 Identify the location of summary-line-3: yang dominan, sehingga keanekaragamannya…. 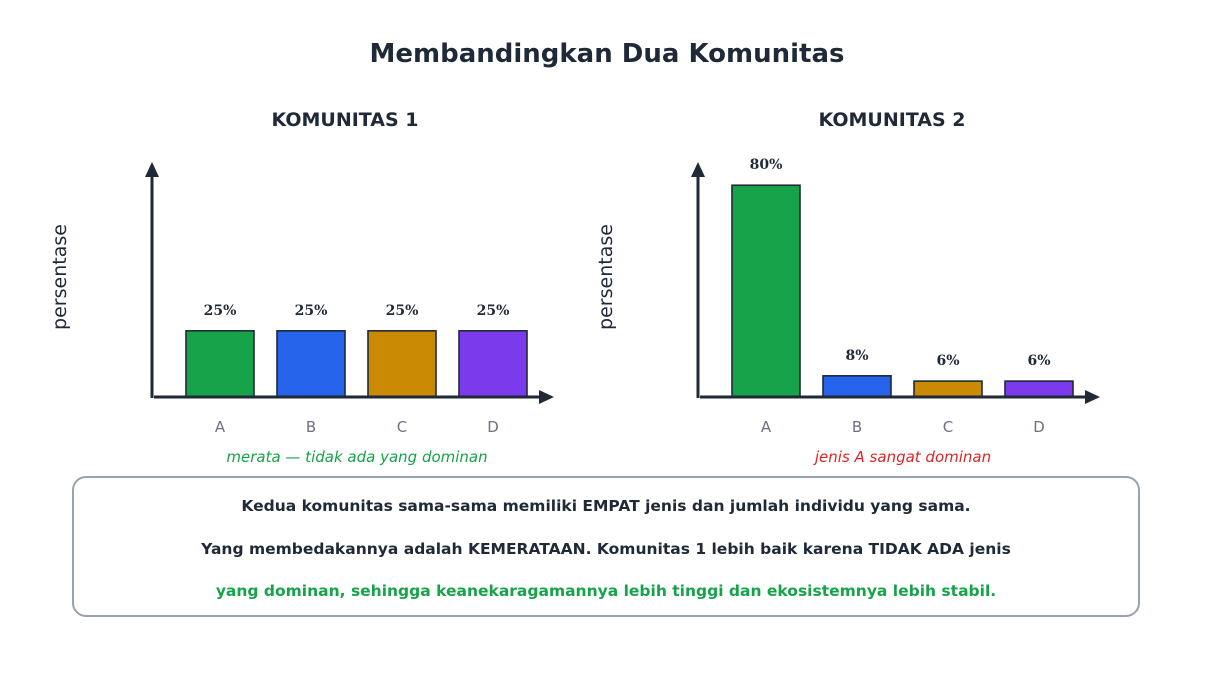
(606, 591).